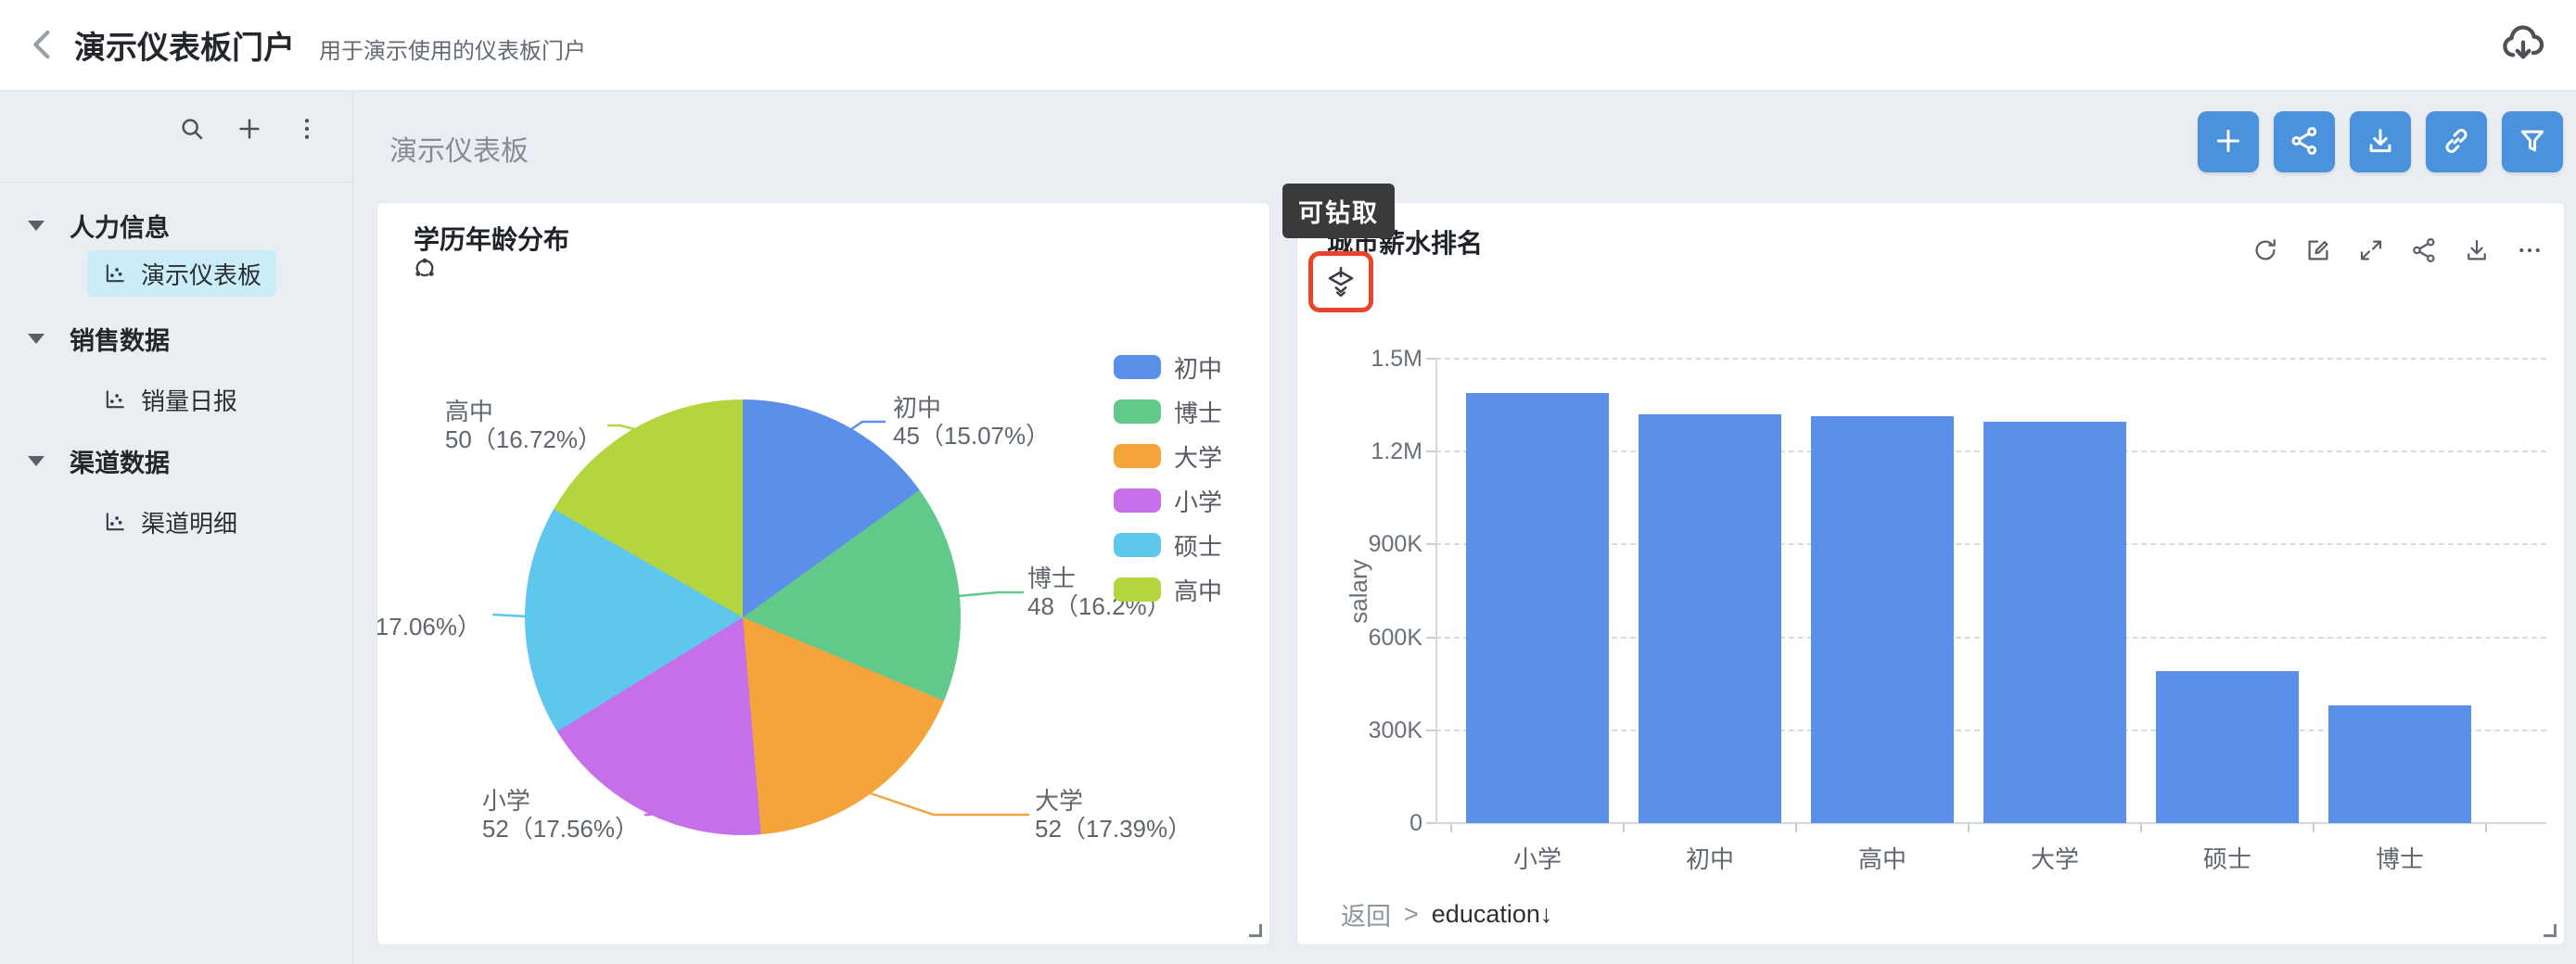  What do you see at coordinates (2530, 250) in the screenshot?
I see `more-icon` at bounding box center [2530, 250].